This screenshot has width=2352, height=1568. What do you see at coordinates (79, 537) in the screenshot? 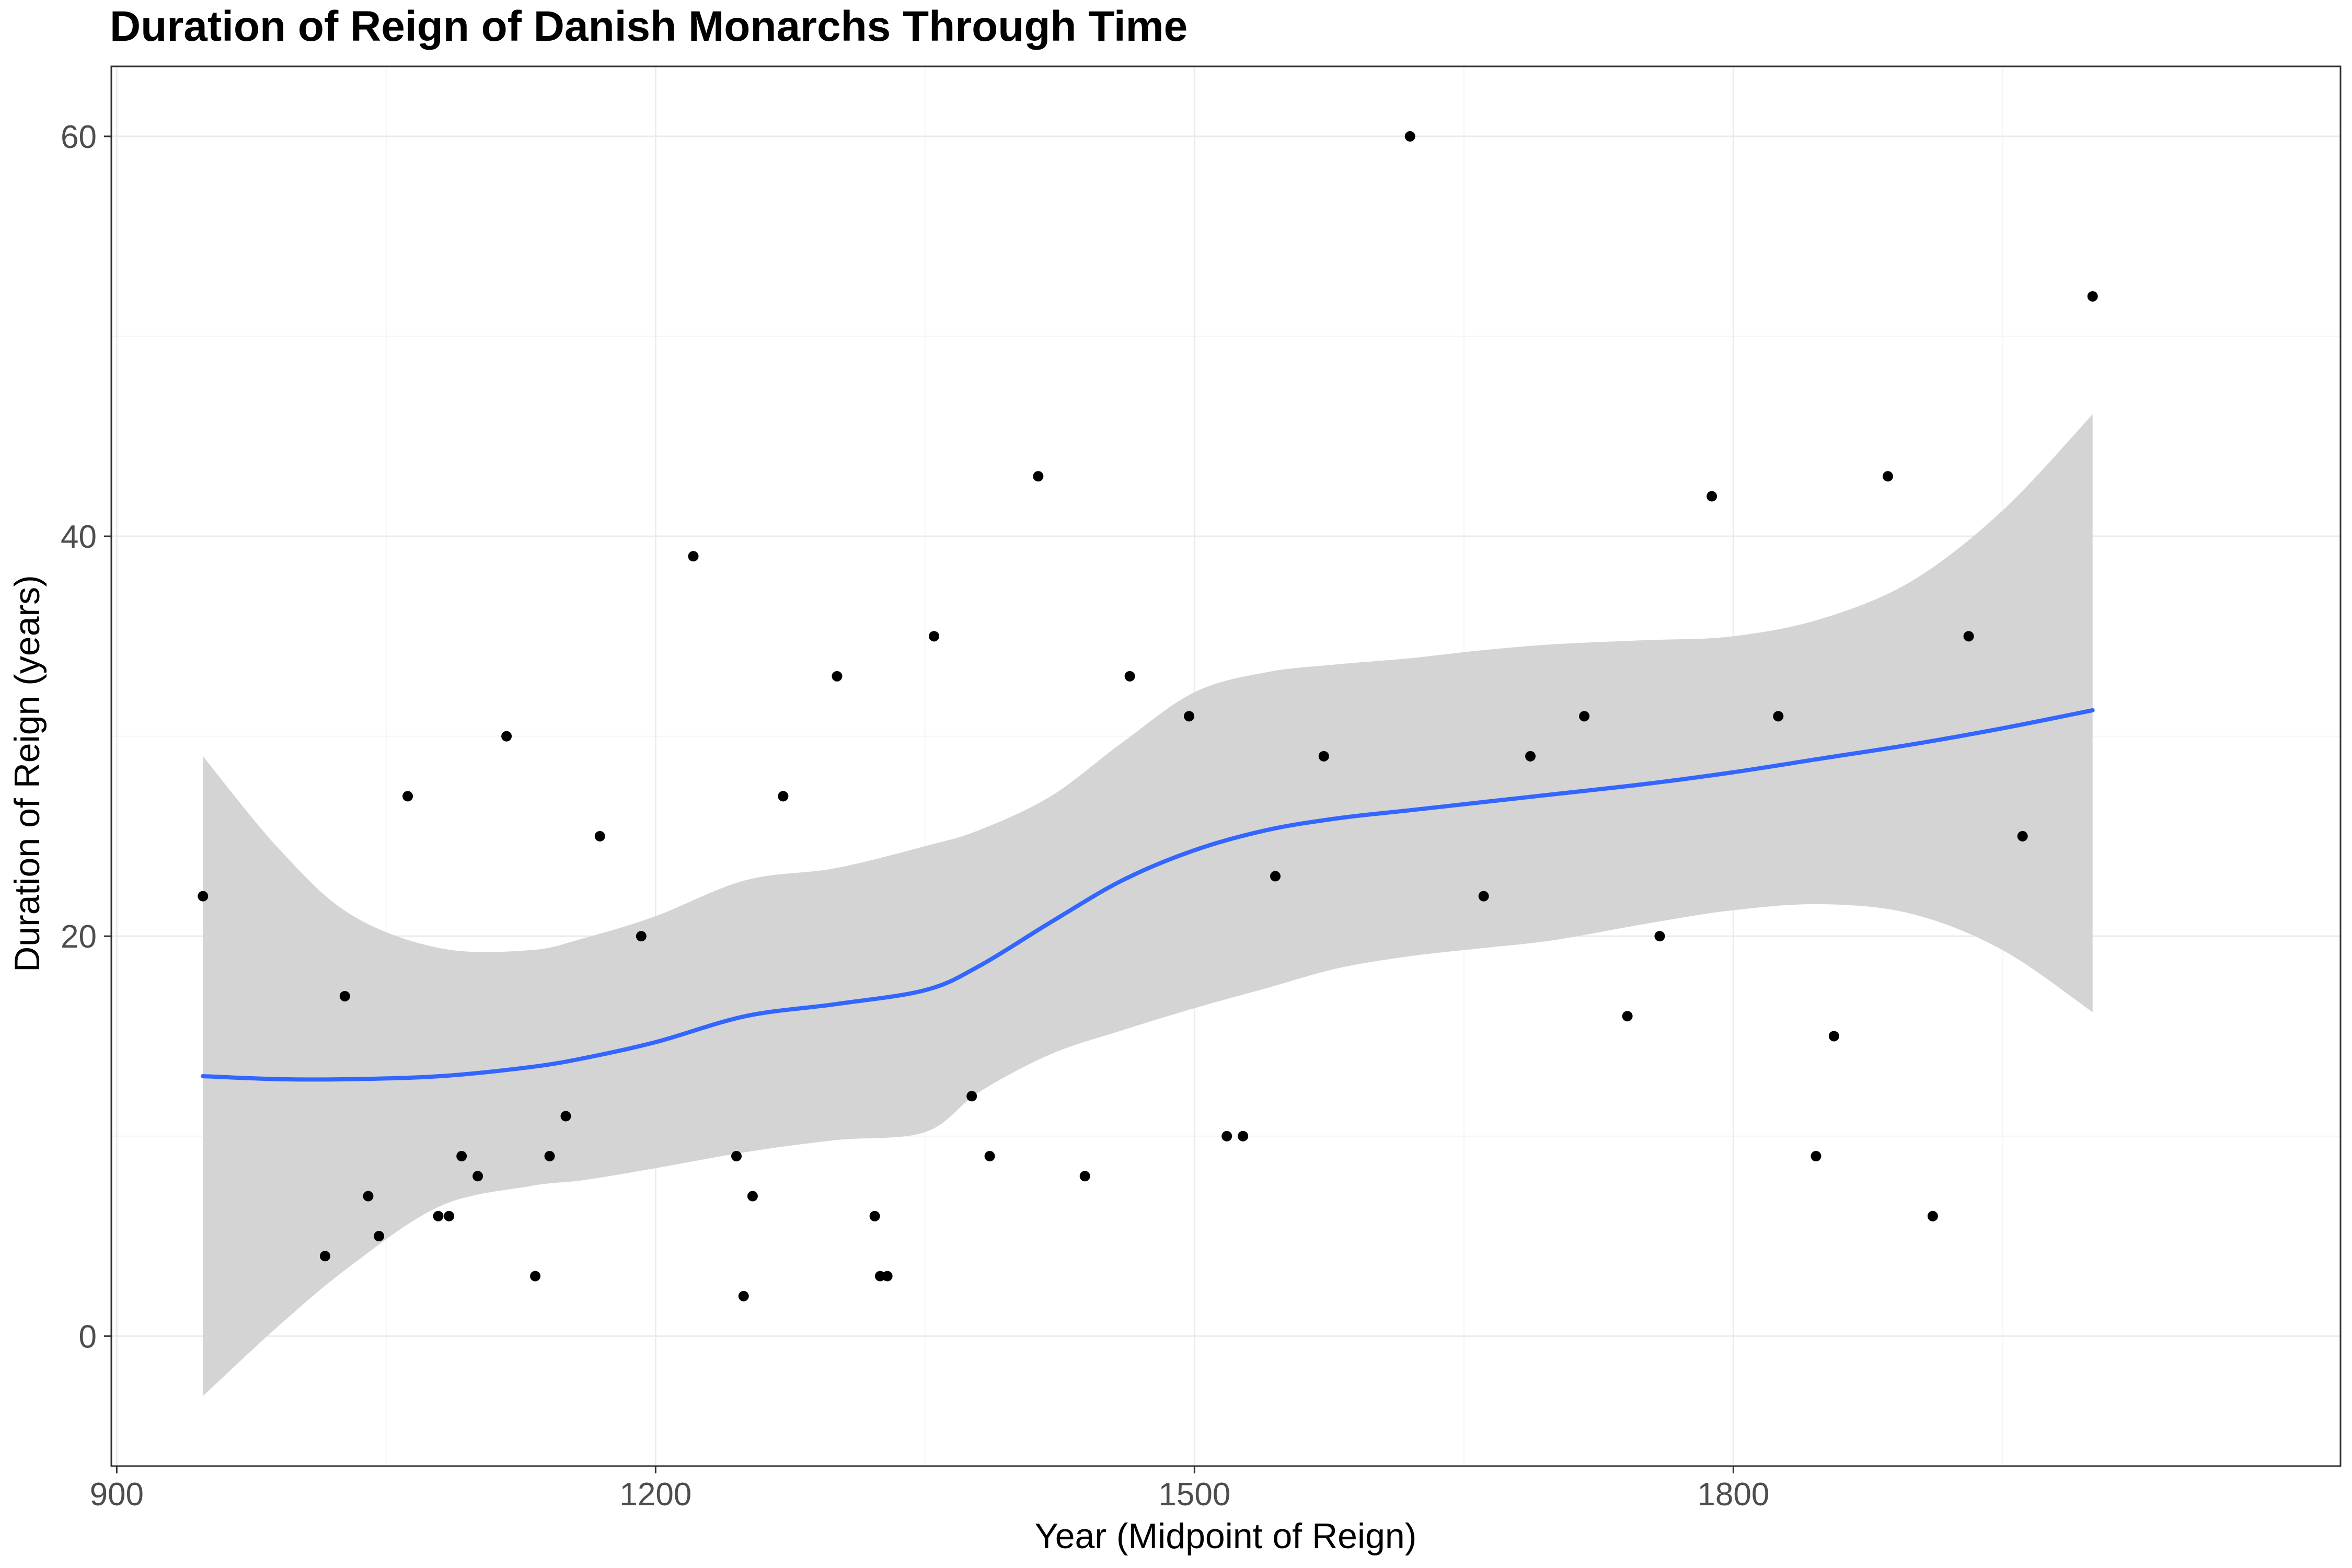
I see `y-tick-label: 40` at bounding box center [79, 537].